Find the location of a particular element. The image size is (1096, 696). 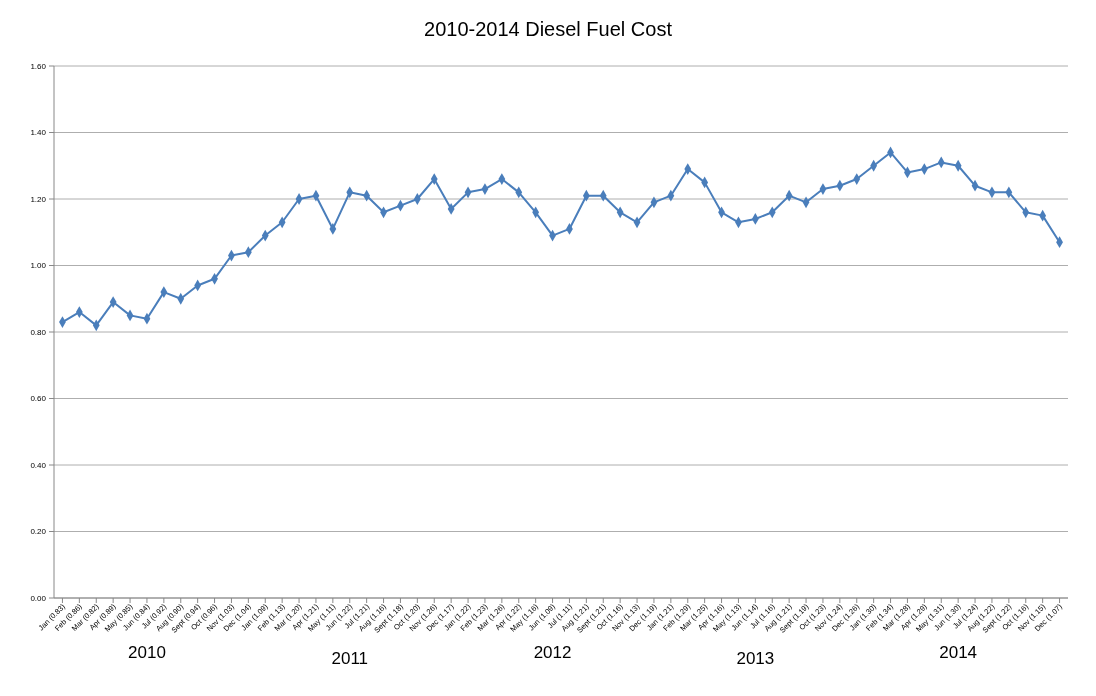

y-tick-label: 0.00 is located at coordinates (38, 598).